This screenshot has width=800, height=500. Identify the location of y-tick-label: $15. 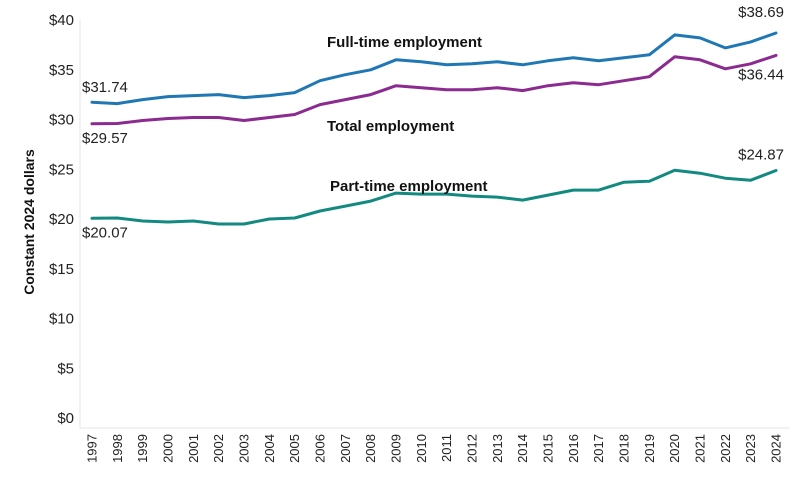
(61, 269).